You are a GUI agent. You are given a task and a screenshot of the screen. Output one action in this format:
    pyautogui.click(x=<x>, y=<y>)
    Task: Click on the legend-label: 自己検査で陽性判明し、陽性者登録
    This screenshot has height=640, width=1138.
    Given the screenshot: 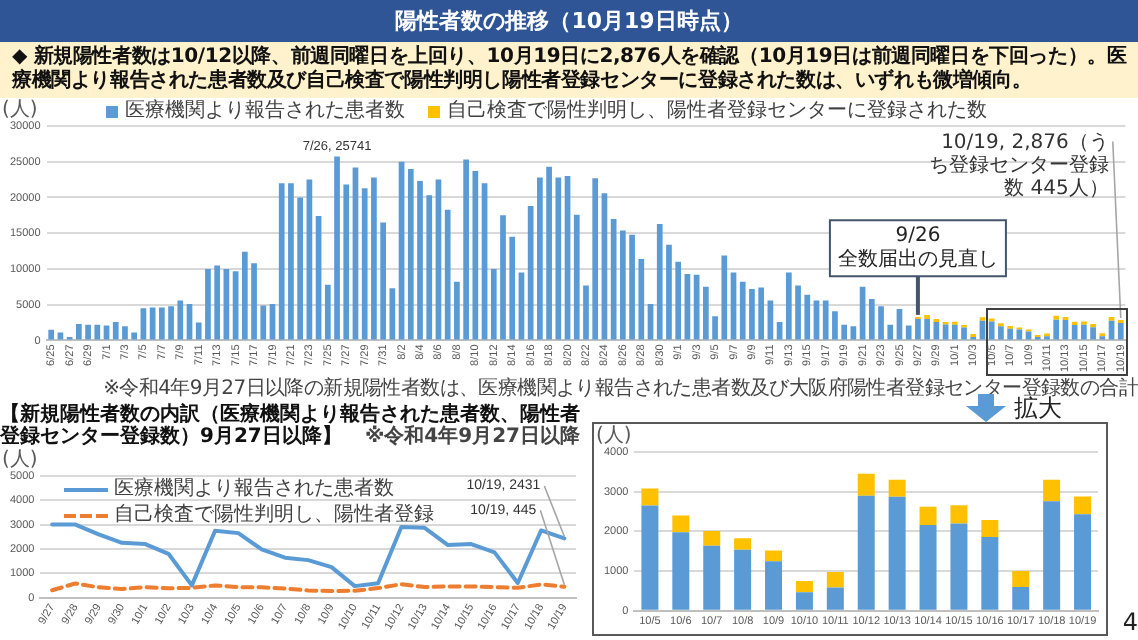 What is the action you would take?
    pyautogui.click(x=274, y=515)
    